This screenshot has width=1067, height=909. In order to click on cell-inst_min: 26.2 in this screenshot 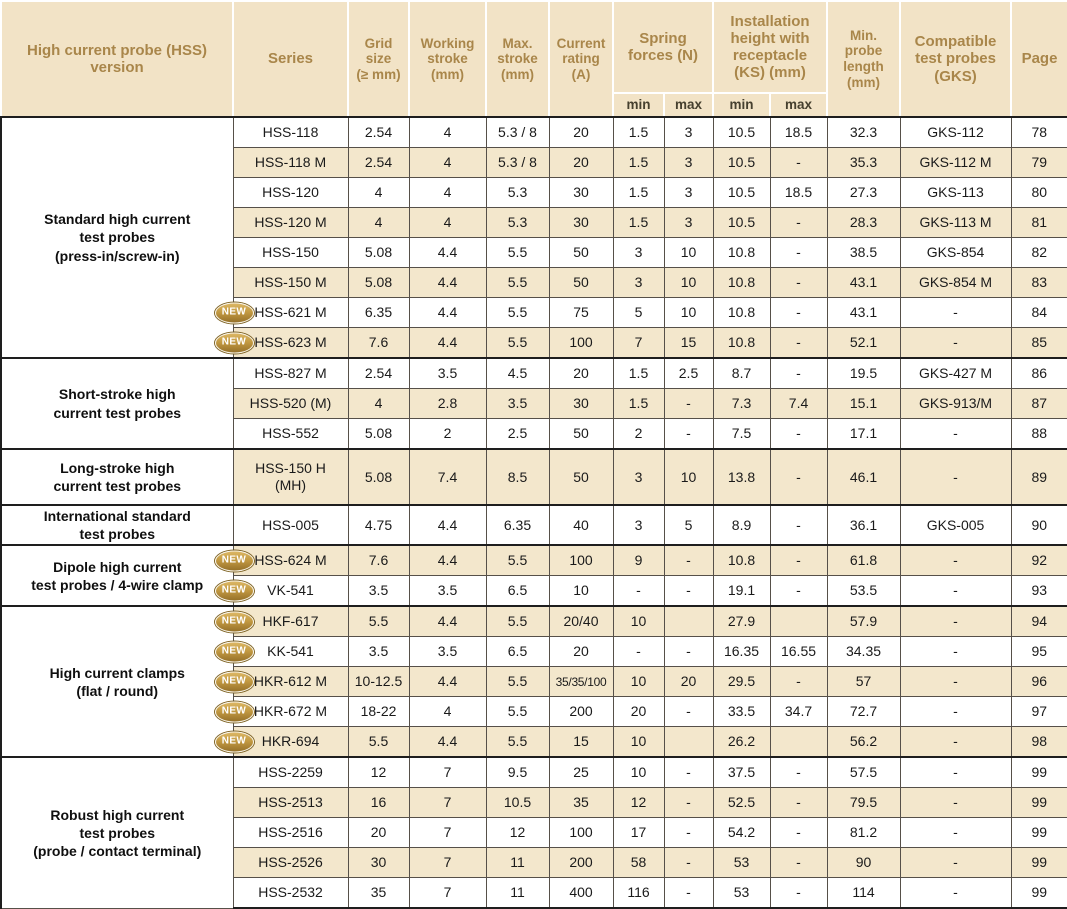, I will do `click(741, 742)`.